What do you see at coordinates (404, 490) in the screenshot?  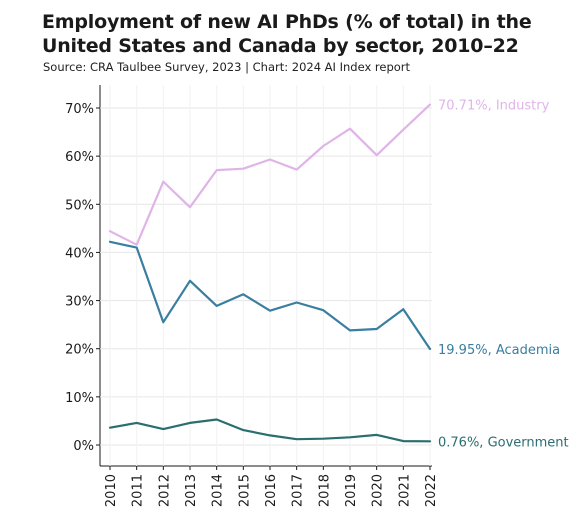 I see `x-tick-label: 2021` at bounding box center [404, 490].